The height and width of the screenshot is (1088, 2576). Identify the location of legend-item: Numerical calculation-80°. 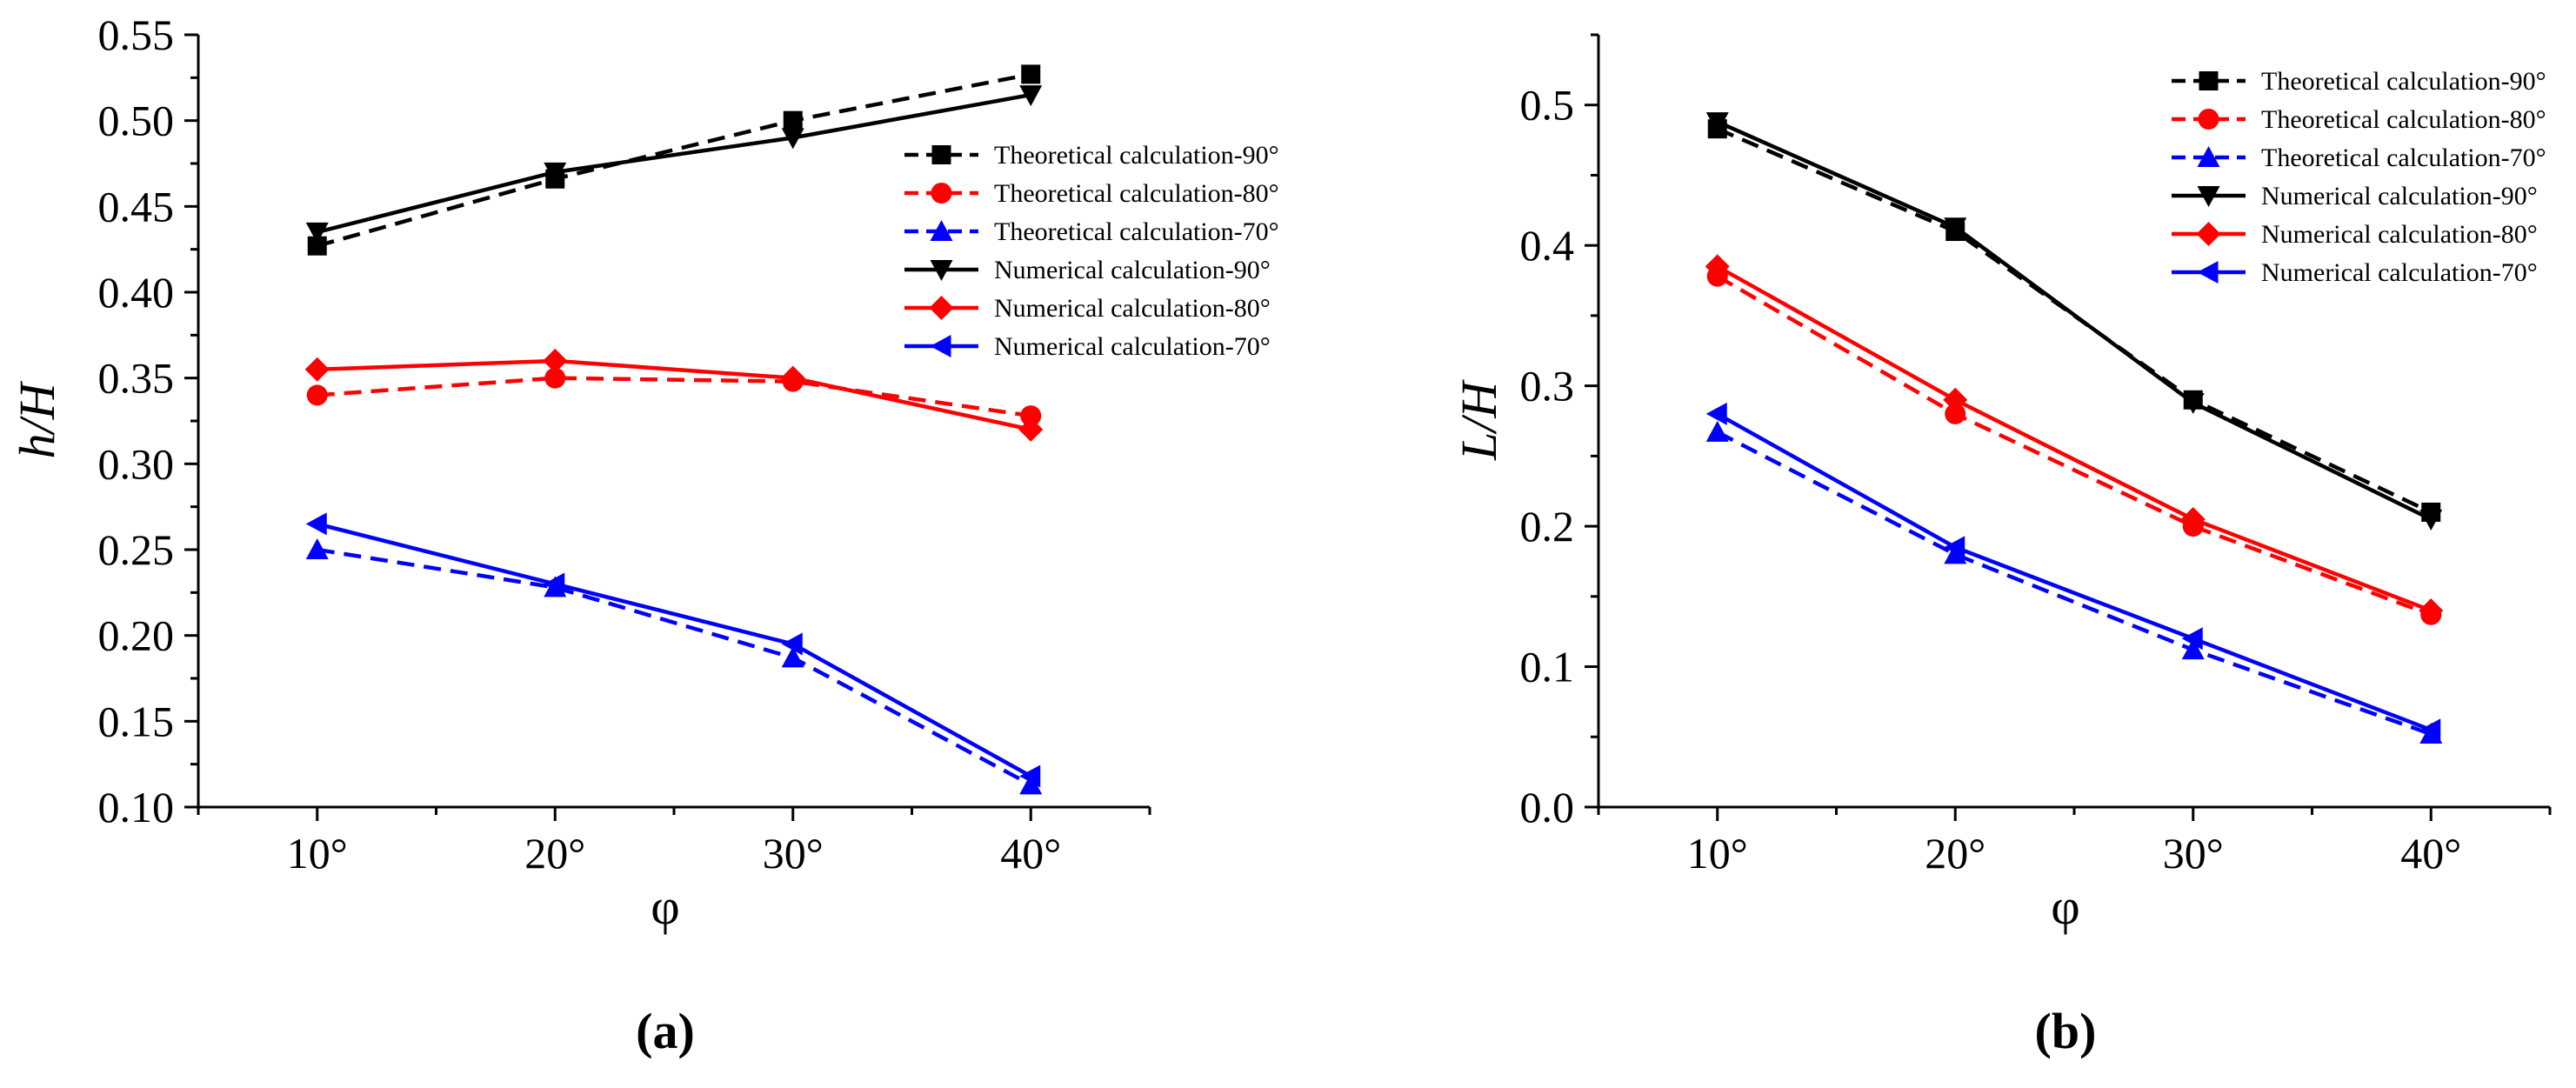
(1087, 309).